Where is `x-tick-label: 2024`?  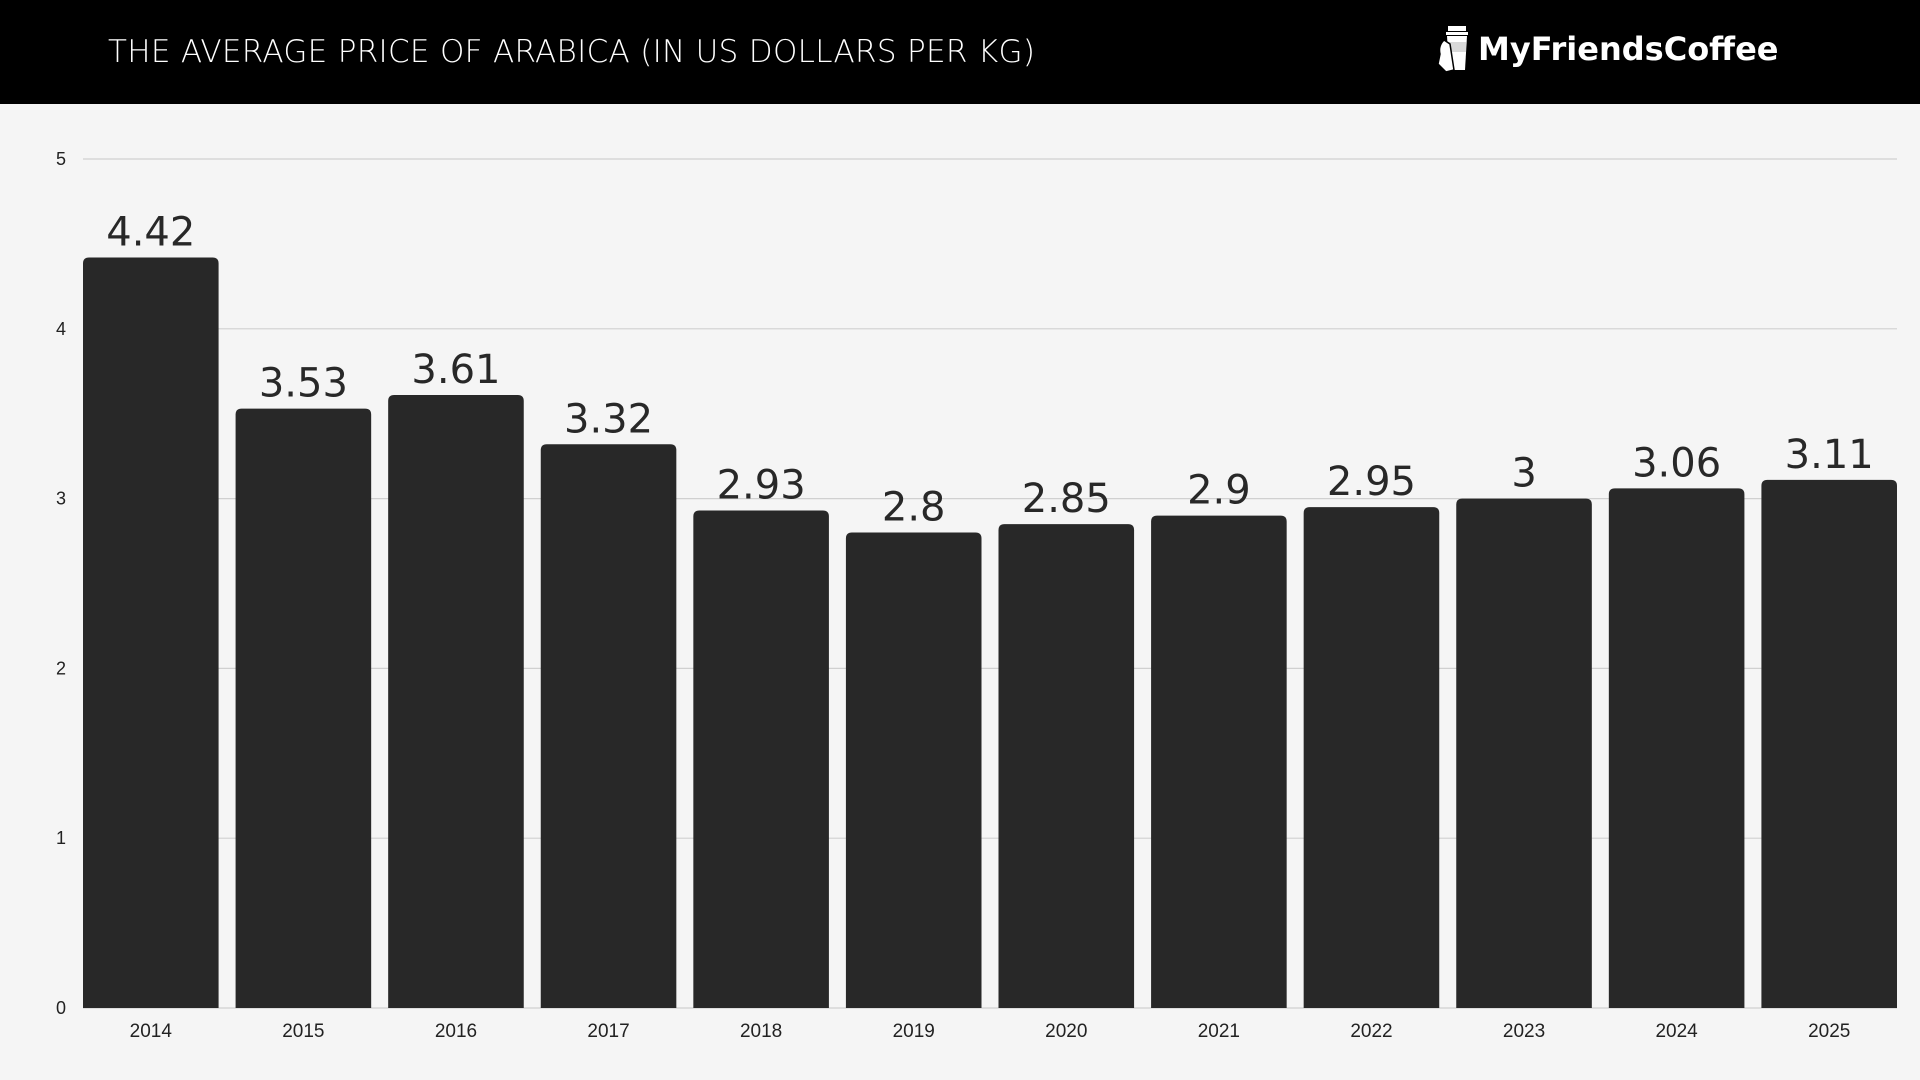
x-tick-label: 2024 is located at coordinates (1676, 1031).